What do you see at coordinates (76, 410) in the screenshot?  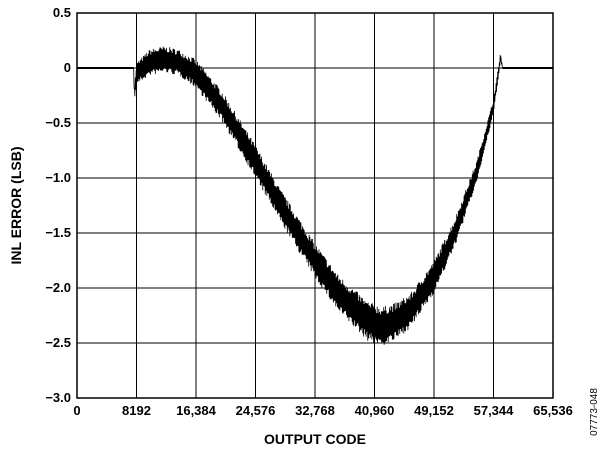 I see `x-tick-label: 0` at bounding box center [76, 410].